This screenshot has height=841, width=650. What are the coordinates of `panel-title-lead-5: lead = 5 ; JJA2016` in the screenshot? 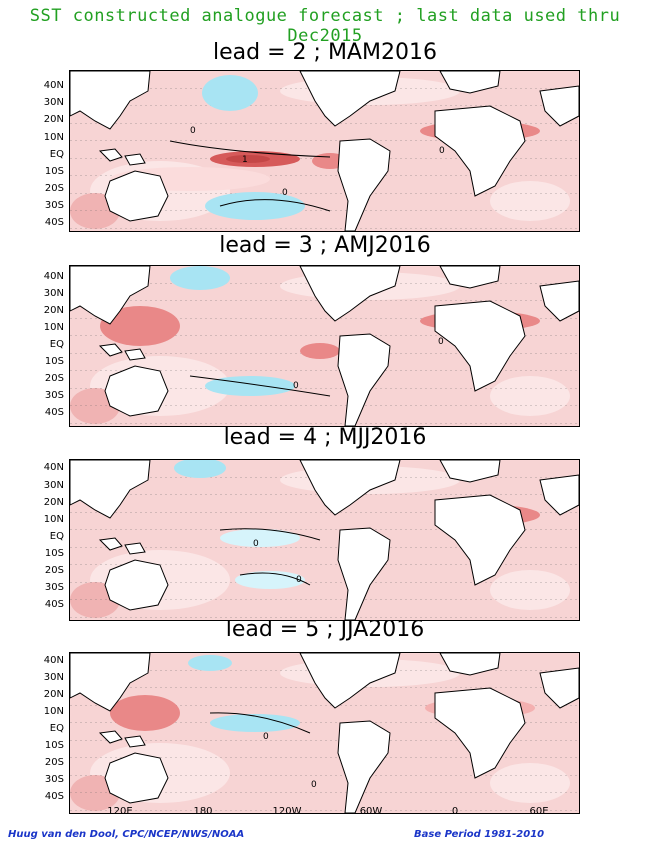 It's located at (325, 629).